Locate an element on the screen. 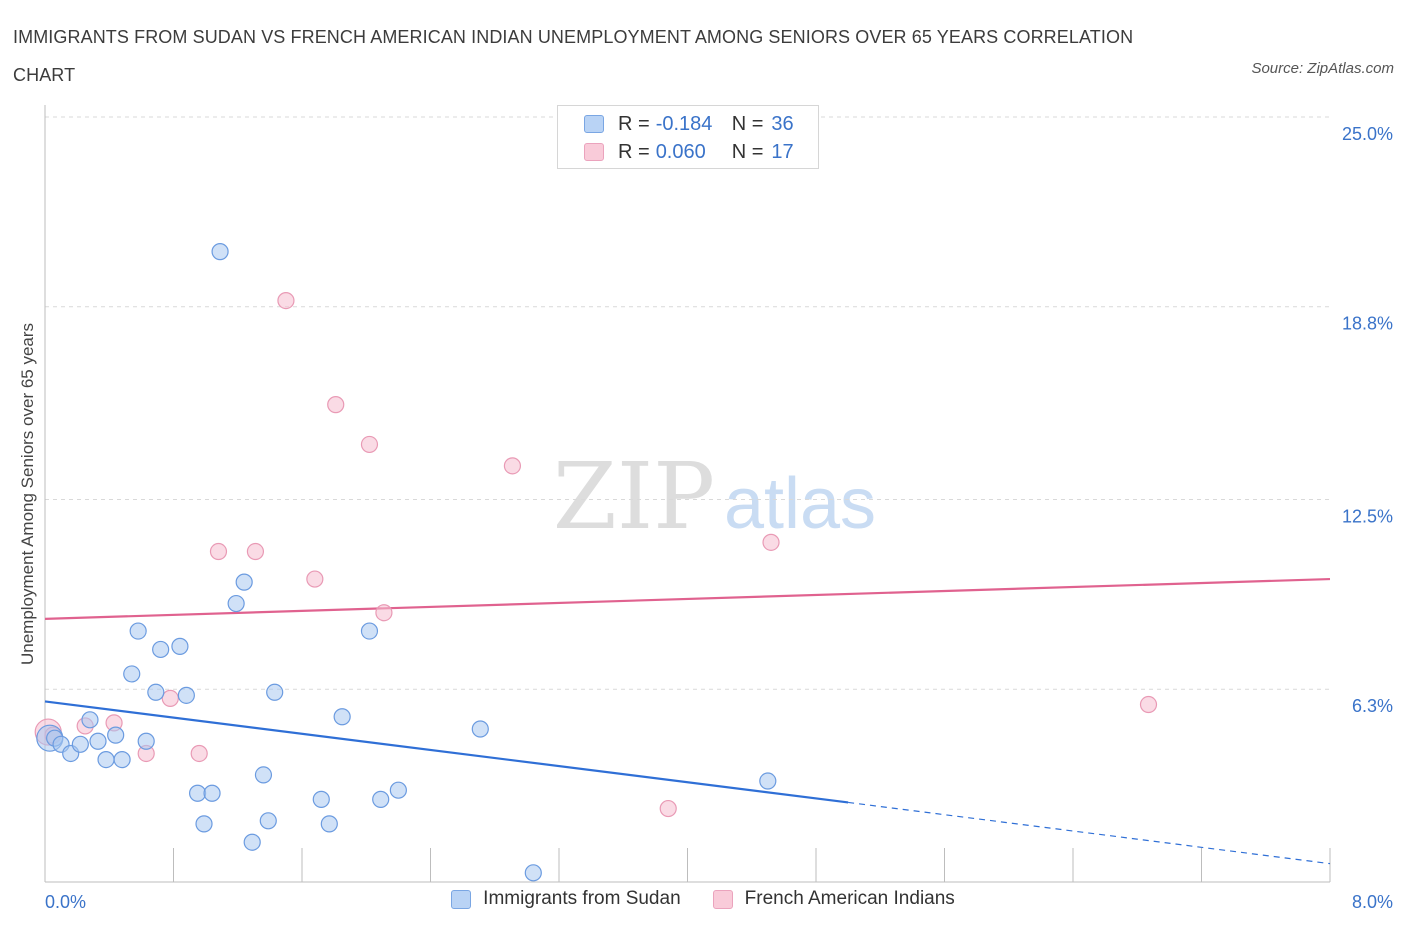  legend-item-sudan: Immigrants from Sudan is located at coordinates (566, 899).